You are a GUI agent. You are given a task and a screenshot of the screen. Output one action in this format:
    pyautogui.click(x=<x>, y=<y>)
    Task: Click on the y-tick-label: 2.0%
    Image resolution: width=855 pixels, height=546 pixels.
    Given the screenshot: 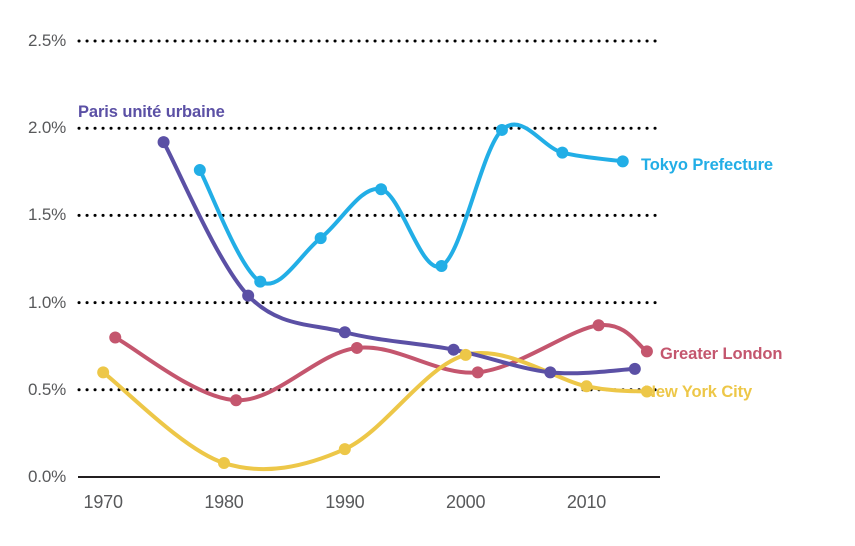 What is the action you would take?
    pyautogui.click(x=47, y=128)
    